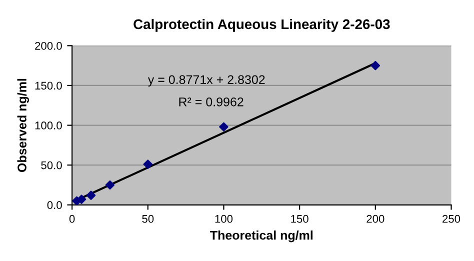  I want to click on y-tick-label: 200.0, so click(48, 46).